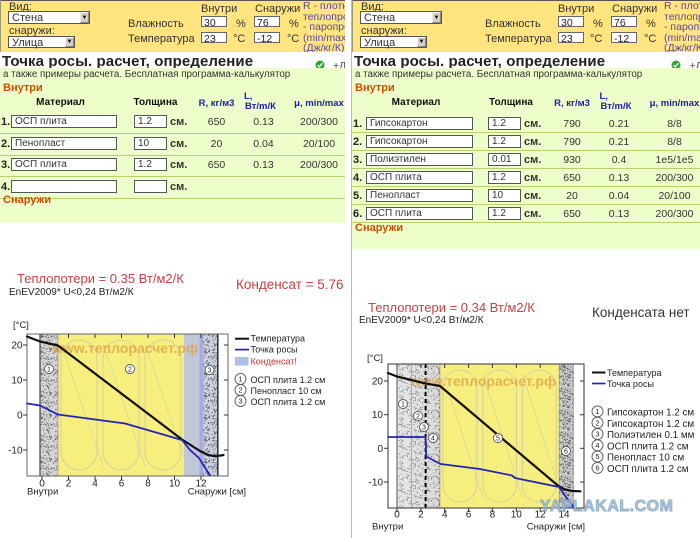  I want to click on svg-text: Полиэтилен 0.1 мм, so click(651, 435).